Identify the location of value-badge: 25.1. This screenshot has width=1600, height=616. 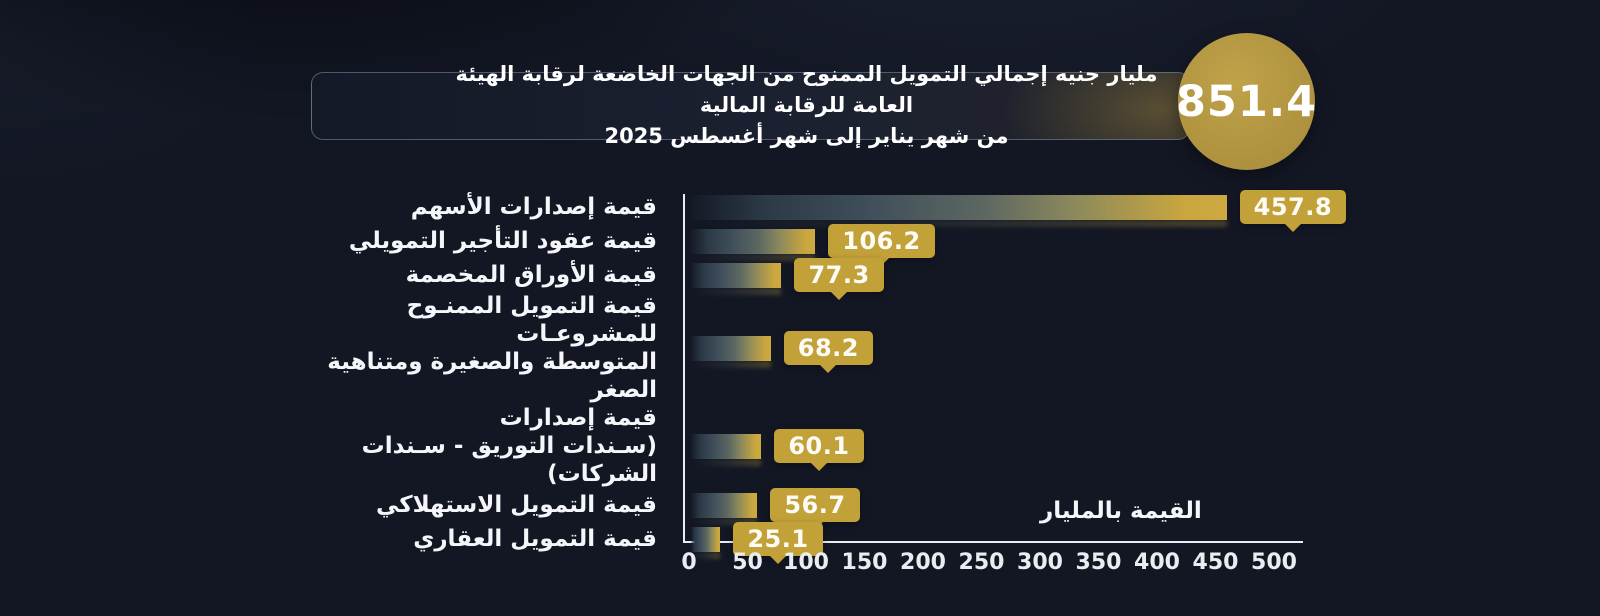
(778, 539).